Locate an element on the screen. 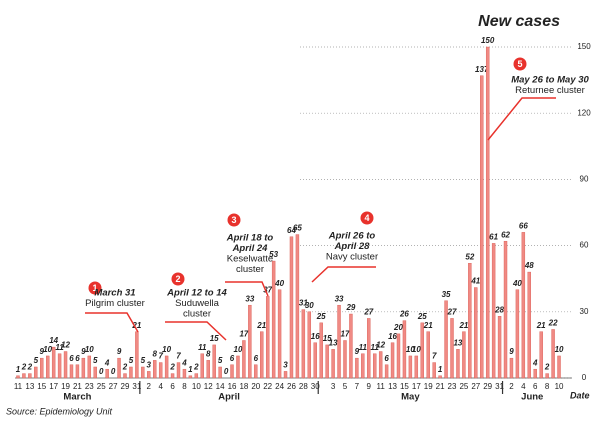  annotation-date: April 28 is located at coordinates (352, 246).